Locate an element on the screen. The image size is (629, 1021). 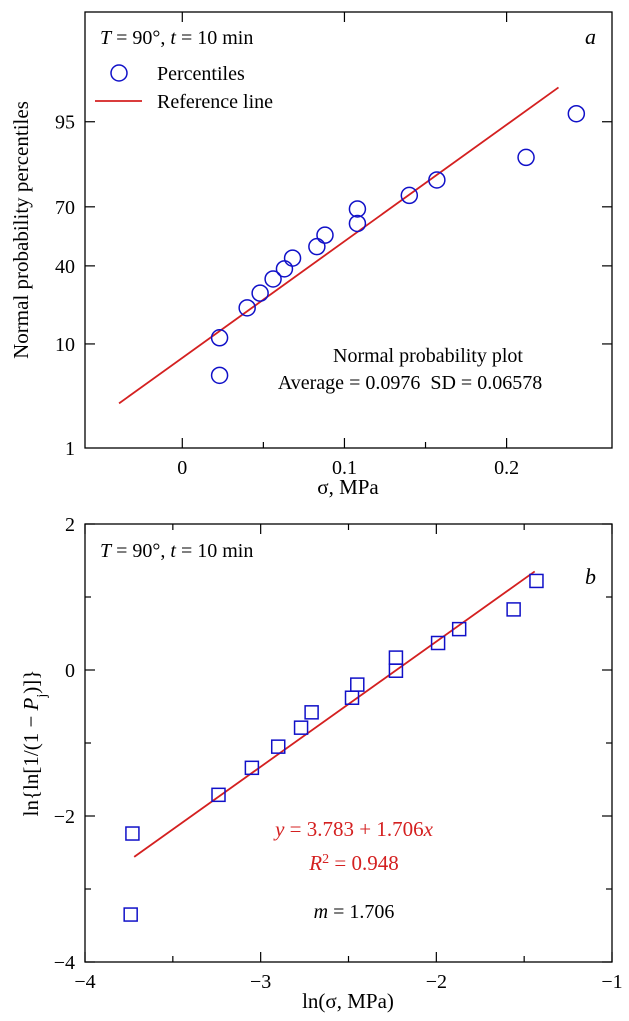
y-tick-label: 10 is located at coordinates (65, 345).